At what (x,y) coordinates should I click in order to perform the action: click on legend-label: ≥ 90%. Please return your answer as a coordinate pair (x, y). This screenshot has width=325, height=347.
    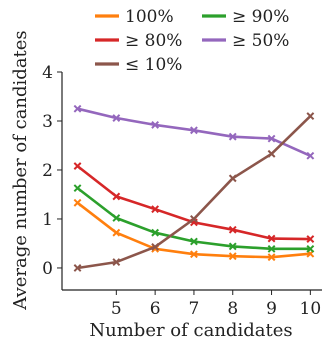
    Looking at the image, I should click on (260, 17).